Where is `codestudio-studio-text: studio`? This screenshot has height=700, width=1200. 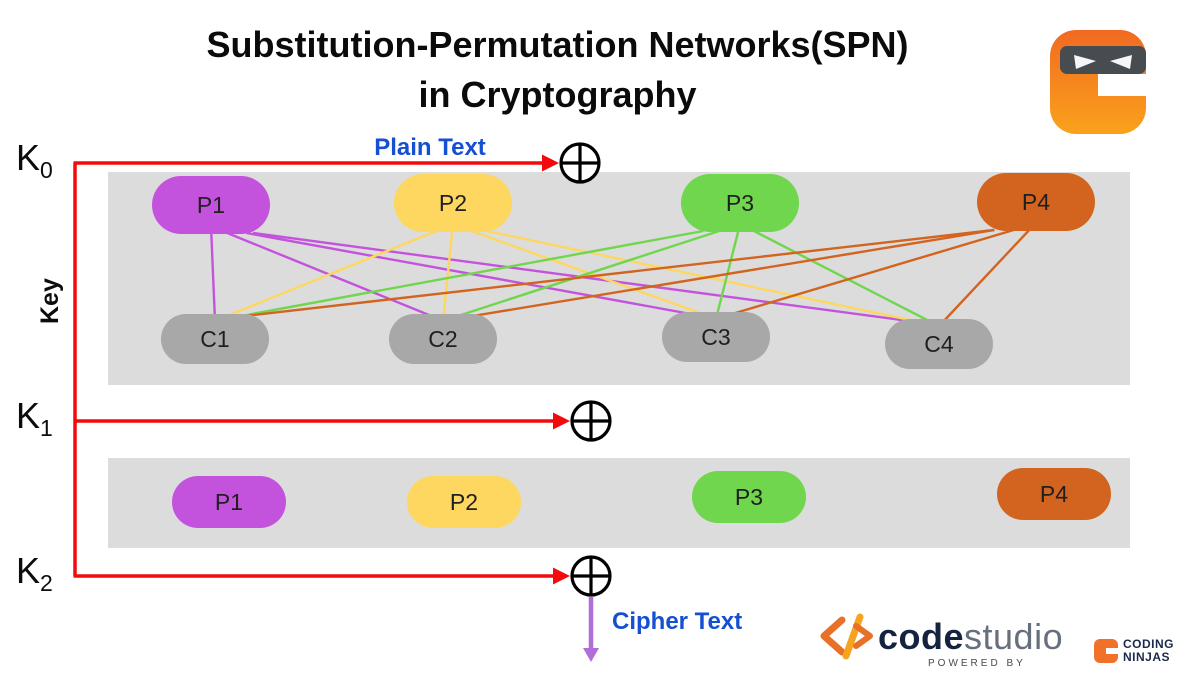
codestudio-studio-text: studio is located at coordinates (1014, 636).